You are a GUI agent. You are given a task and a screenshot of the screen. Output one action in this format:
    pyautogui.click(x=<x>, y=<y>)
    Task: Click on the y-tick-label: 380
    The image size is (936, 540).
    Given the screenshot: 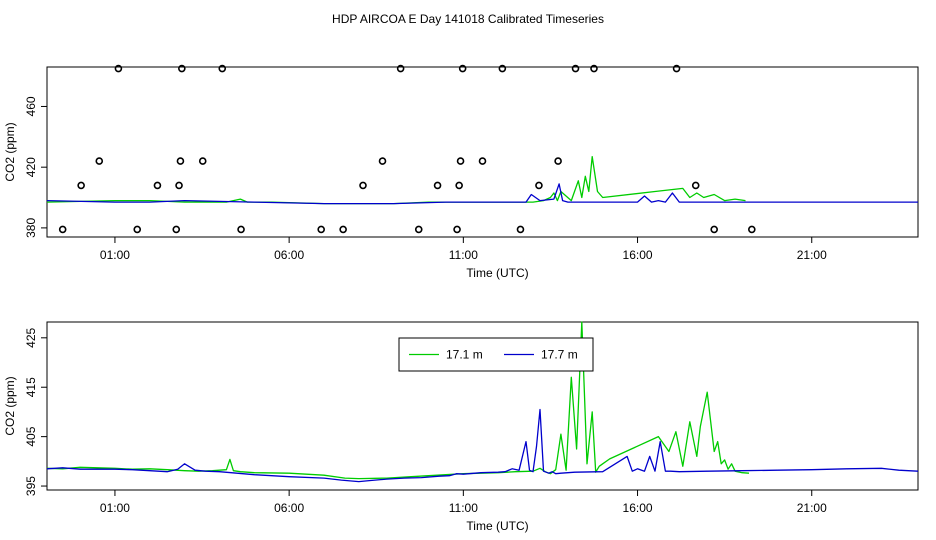 What is the action you would take?
    pyautogui.click(x=31, y=228)
    